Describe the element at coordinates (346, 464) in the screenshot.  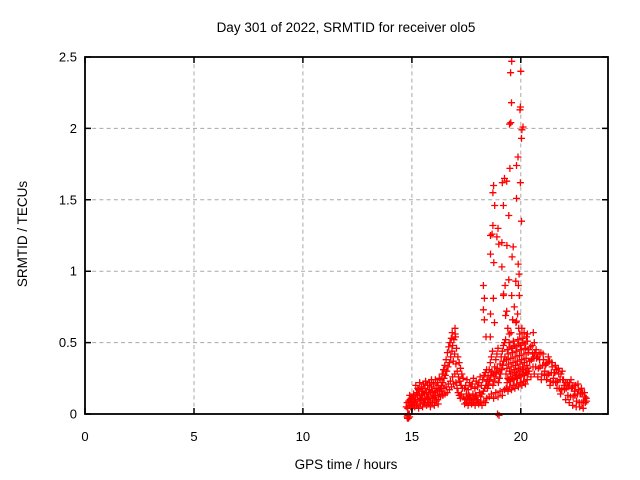
I see `x-axis-label: GPS time / hours` at that location.